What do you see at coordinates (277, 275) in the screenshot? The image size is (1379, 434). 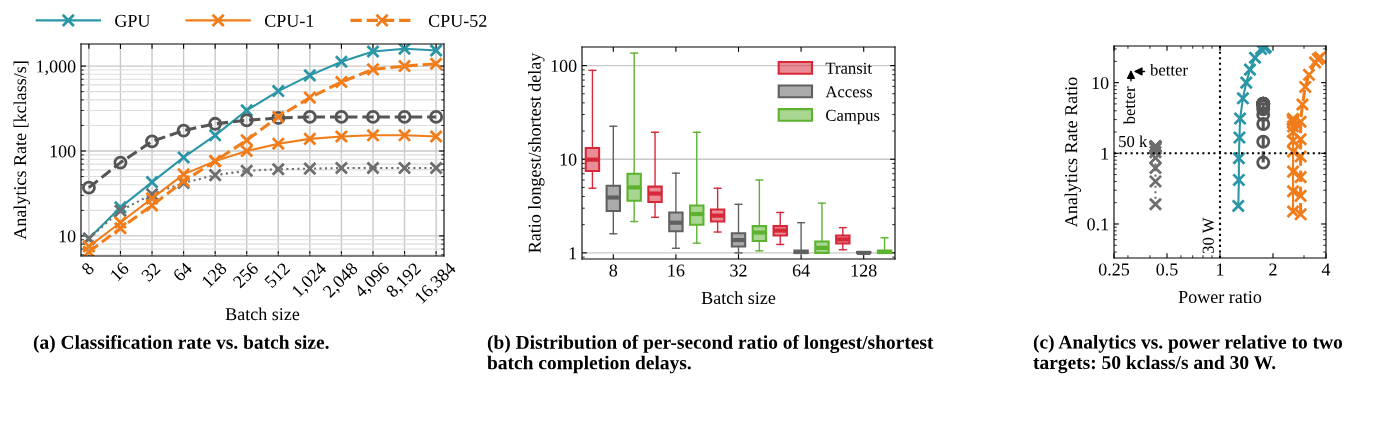 I see `x-tick-label: 512` at bounding box center [277, 275].